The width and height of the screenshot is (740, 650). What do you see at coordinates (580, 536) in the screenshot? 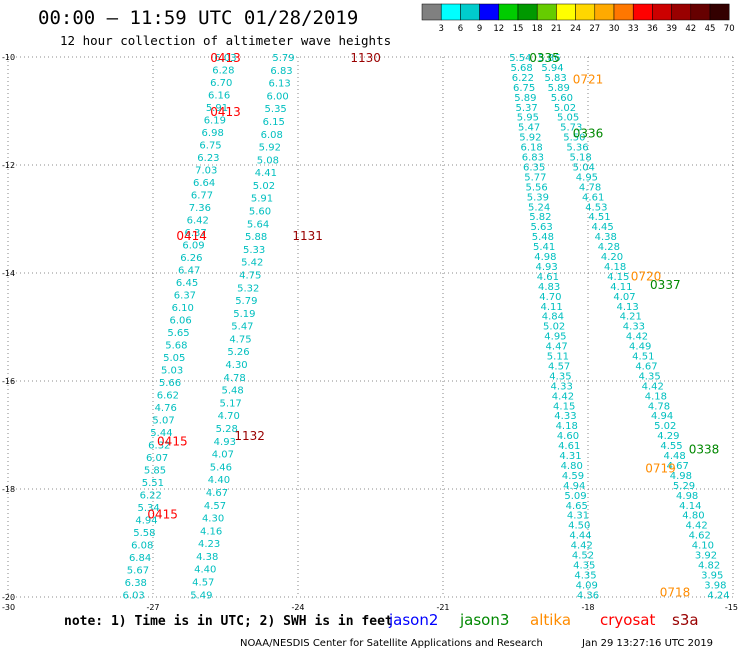
I see `swh-value: 4.44` at bounding box center [580, 536].